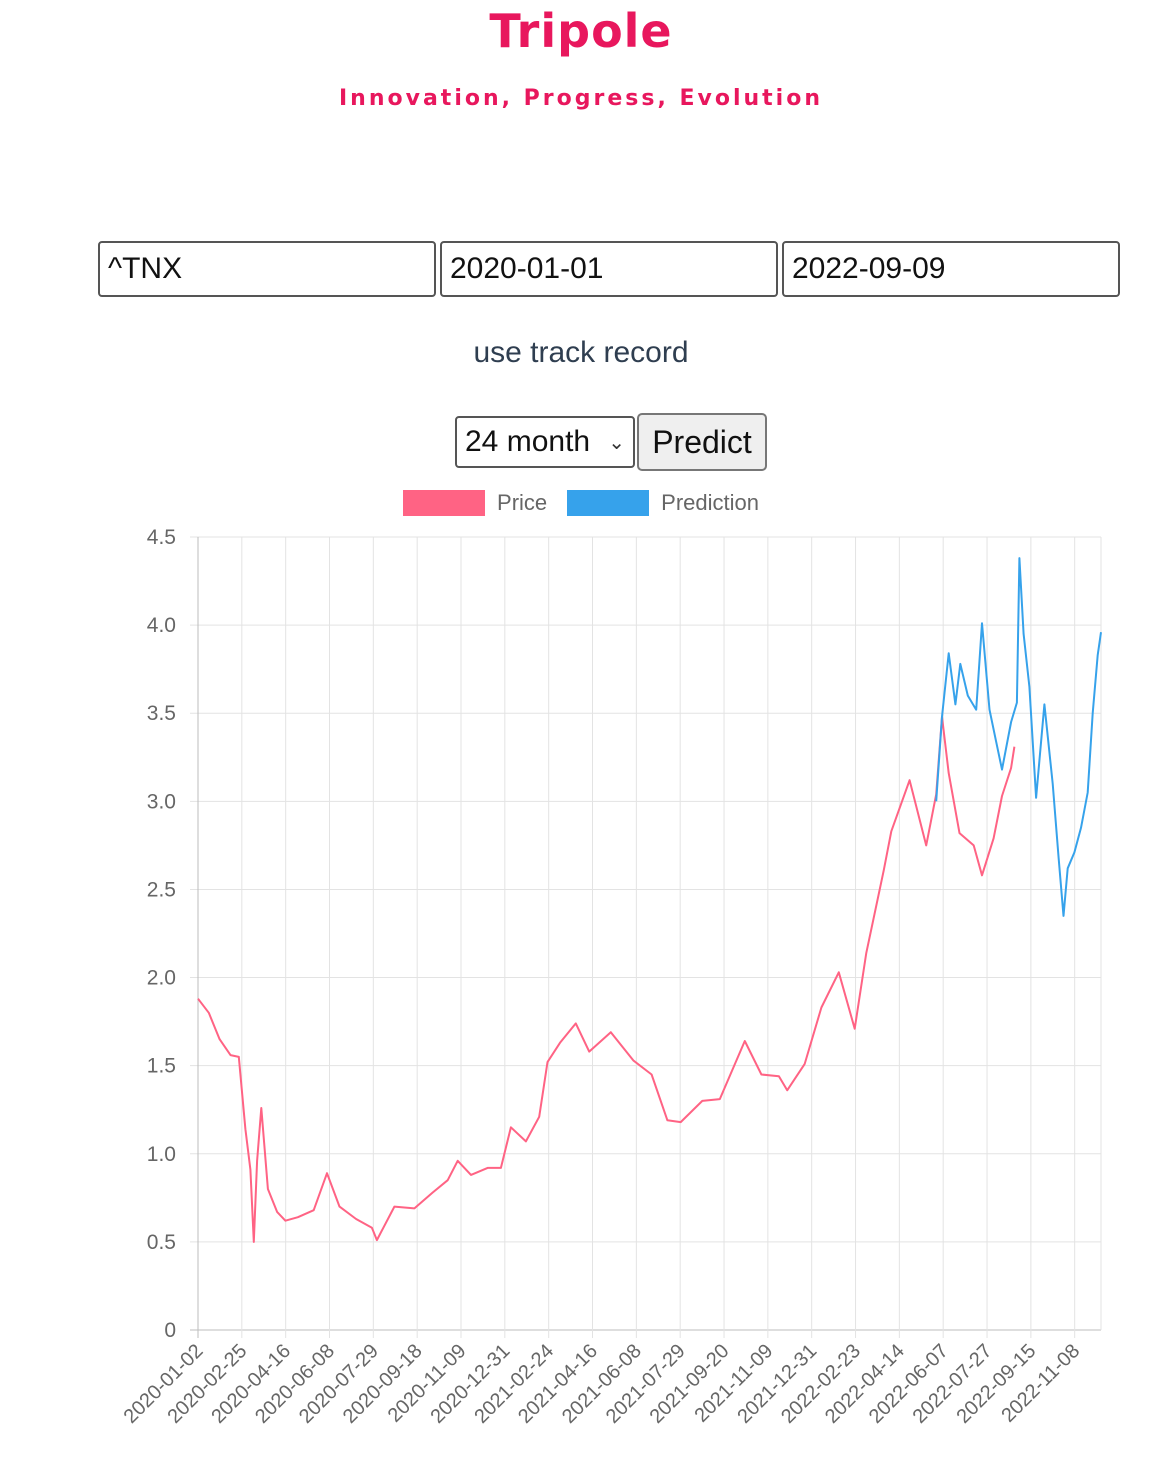 The width and height of the screenshot is (1162, 1476). I want to click on legend-label-prediction: Prediction, so click(710, 502).